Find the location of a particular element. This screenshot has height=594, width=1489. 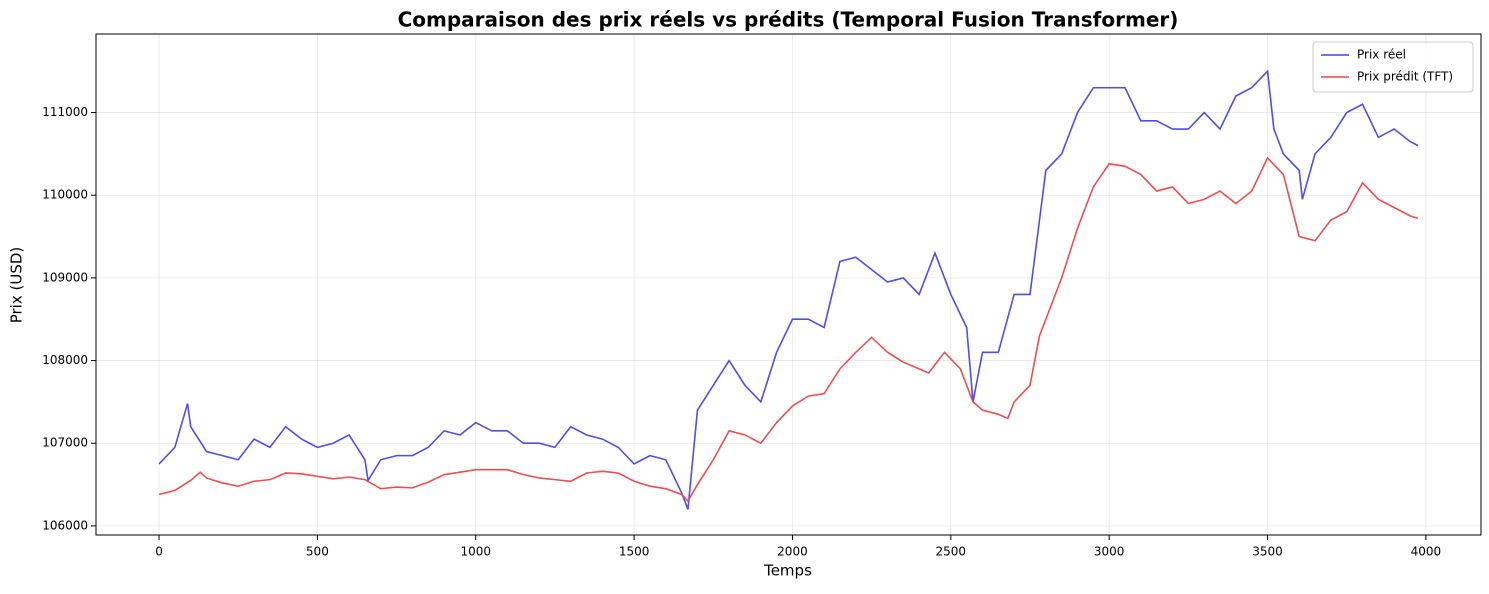

y-axis-label: Prix (USD) is located at coordinates (17, 285).